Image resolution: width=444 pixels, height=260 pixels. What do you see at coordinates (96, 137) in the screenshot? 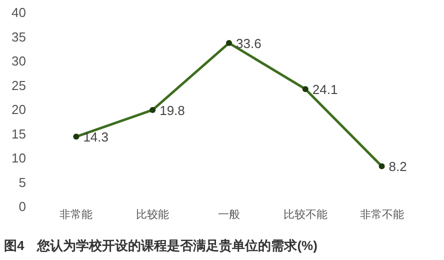
I see `data-label: 14.3` at bounding box center [96, 137].